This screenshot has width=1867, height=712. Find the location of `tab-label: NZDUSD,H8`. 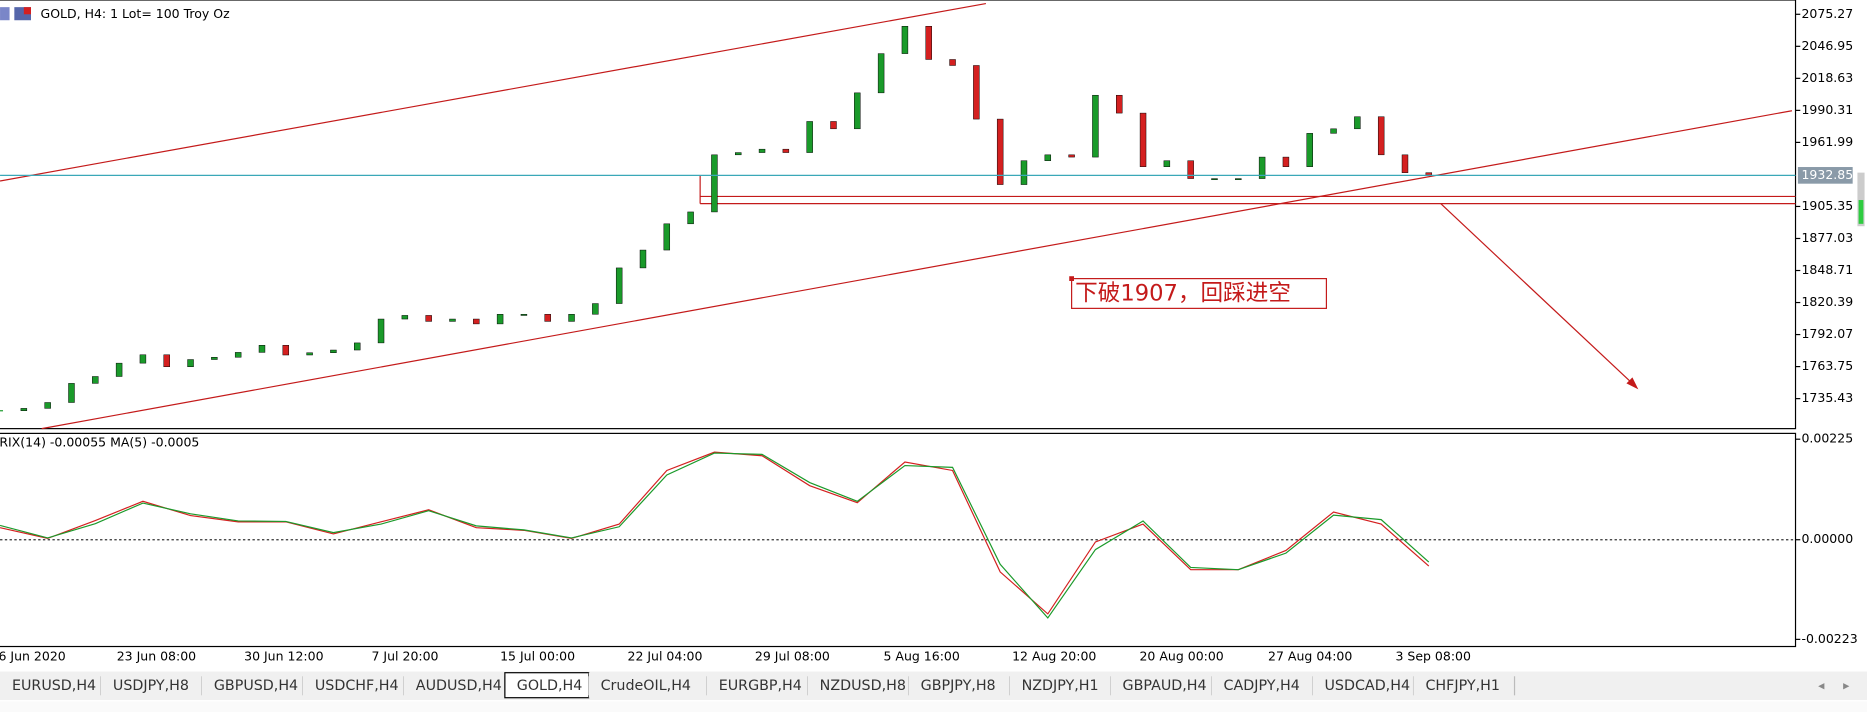

tab-label: NZDUSD,H8 is located at coordinates (863, 686).